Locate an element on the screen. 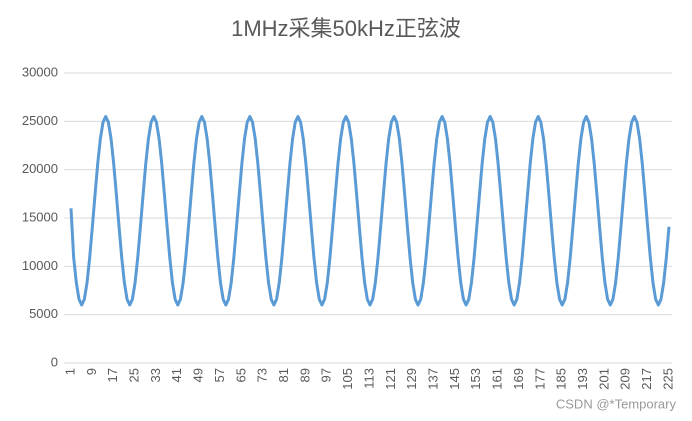  x-tick-label: 9 is located at coordinates (91, 371).